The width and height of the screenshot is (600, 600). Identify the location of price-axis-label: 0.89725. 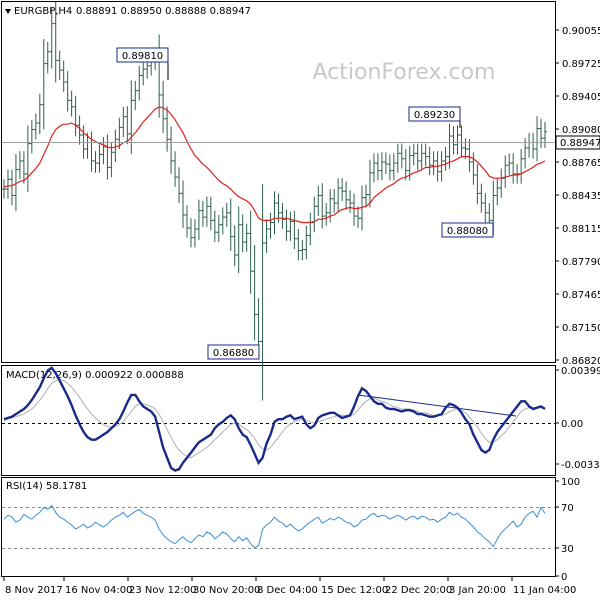
(581, 64).